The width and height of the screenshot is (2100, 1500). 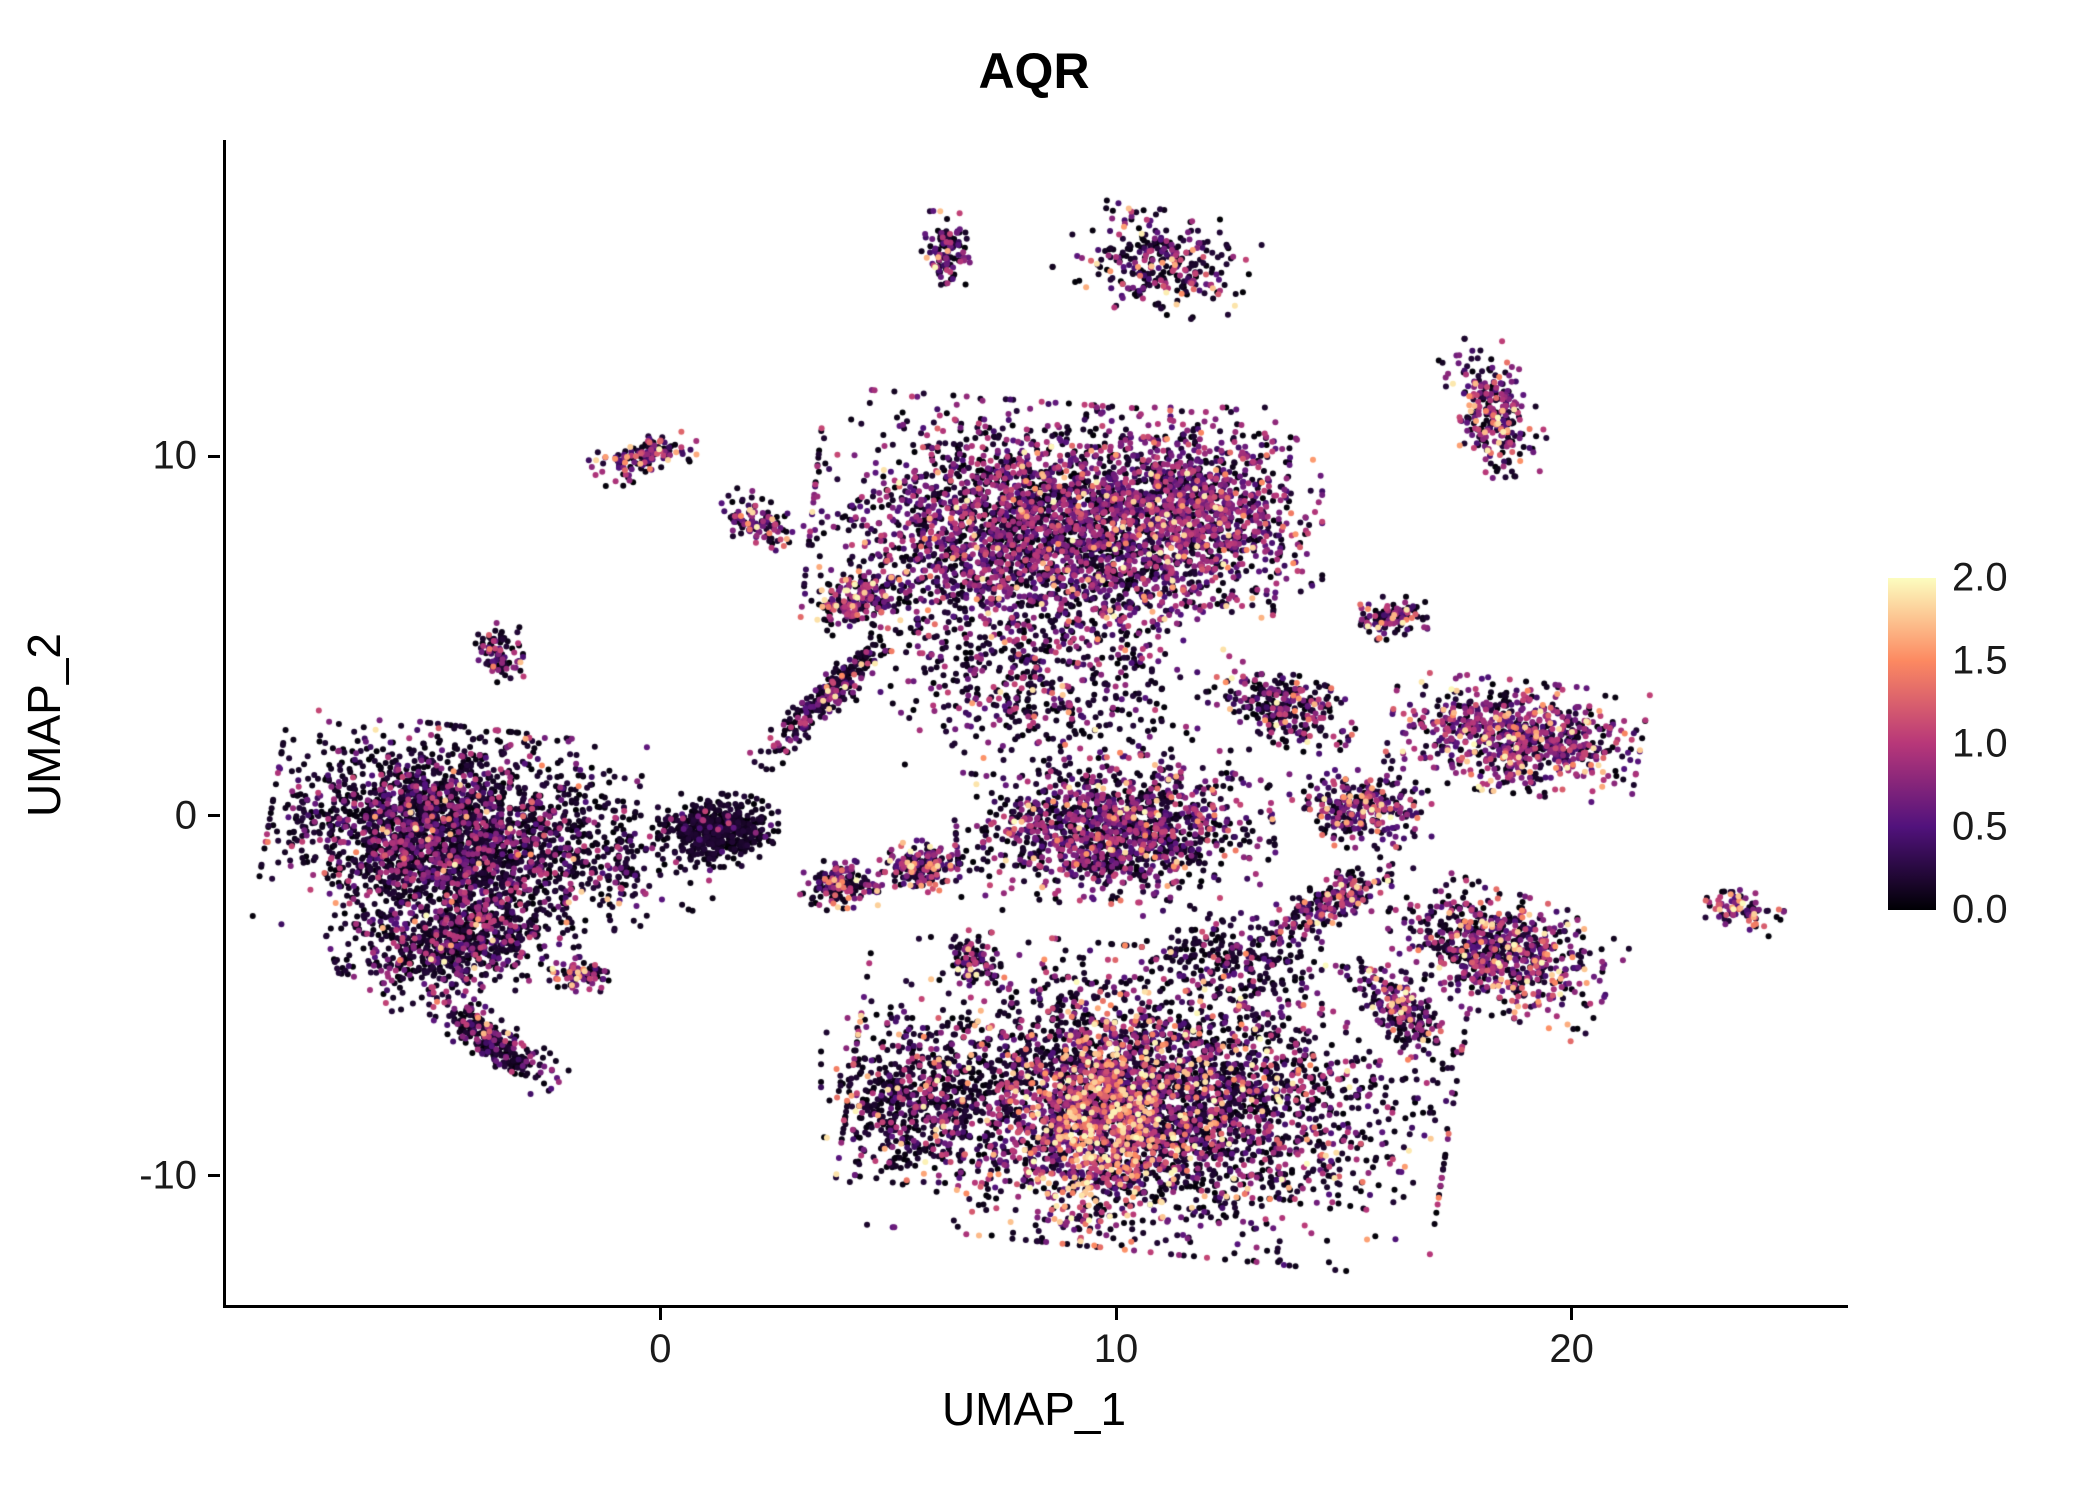 What do you see at coordinates (1980, 826) in the screenshot?
I see `colorbar-tick-label: 0.5` at bounding box center [1980, 826].